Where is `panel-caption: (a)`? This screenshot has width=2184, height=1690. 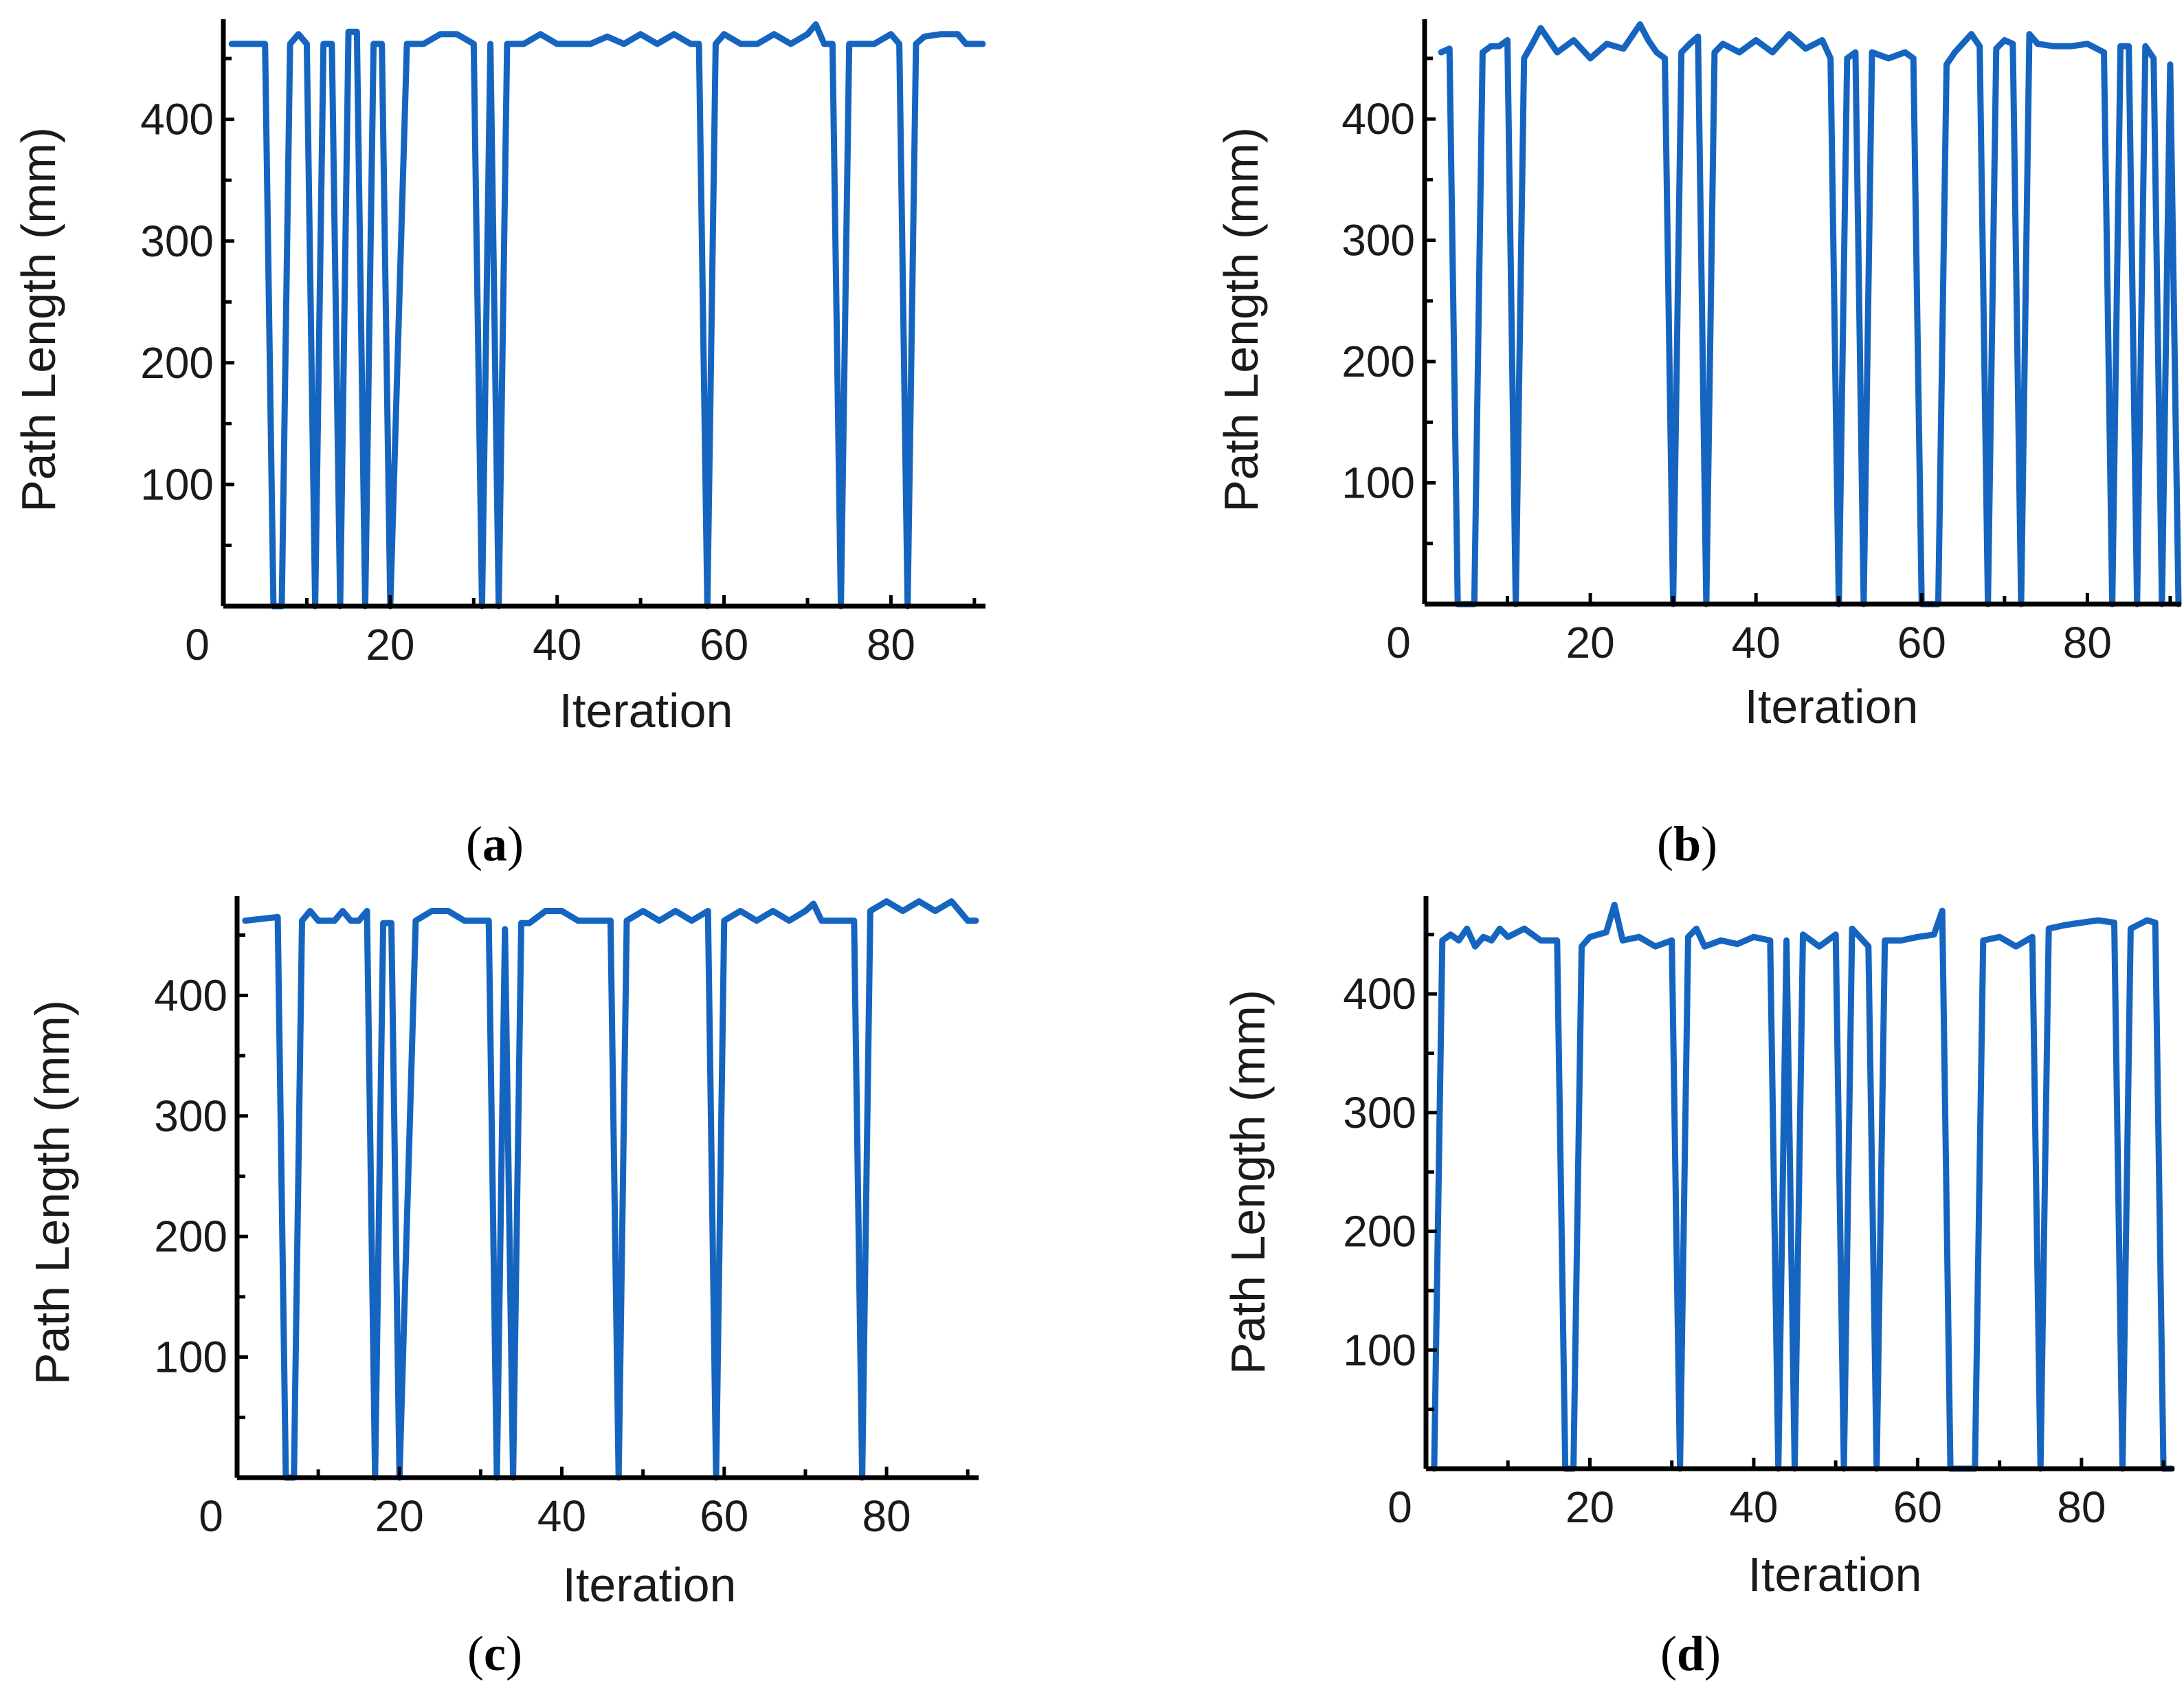
panel-caption: (a) is located at coordinates (495, 843).